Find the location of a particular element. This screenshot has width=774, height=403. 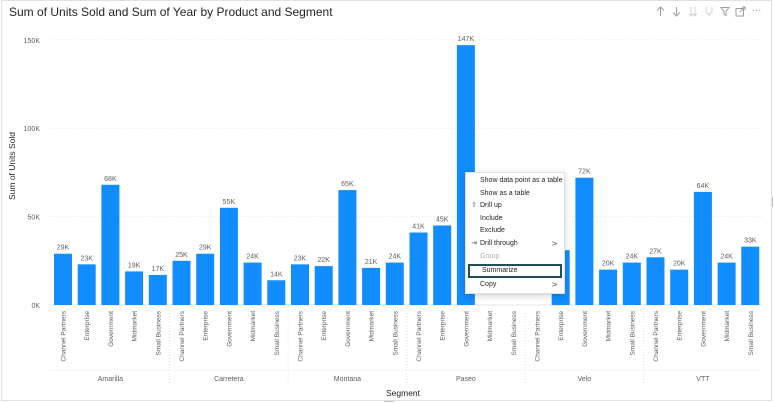

data-label: 20K is located at coordinates (608, 264).